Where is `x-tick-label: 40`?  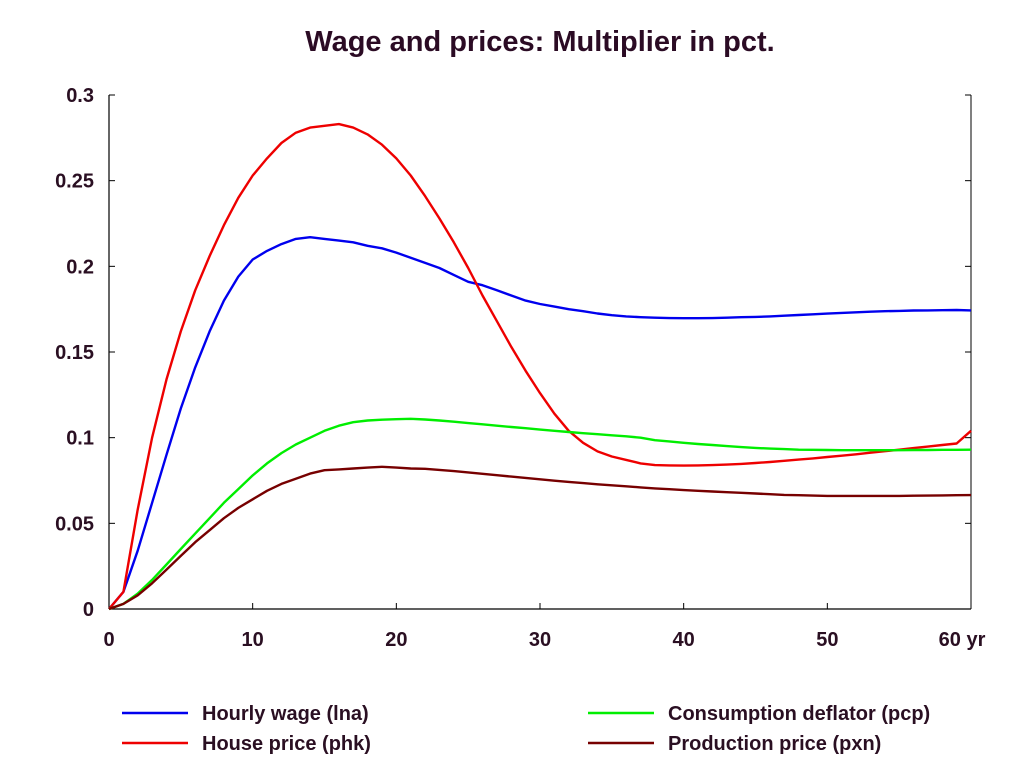
x-tick-label: 40 is located at coordinates (684, 640).